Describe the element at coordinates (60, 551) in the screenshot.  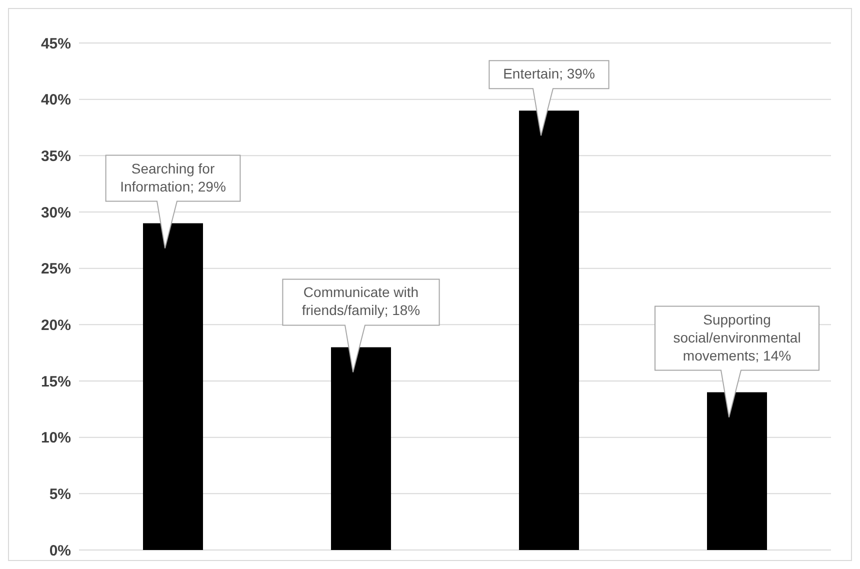
I see `y-tick-label: 0%` at that location.